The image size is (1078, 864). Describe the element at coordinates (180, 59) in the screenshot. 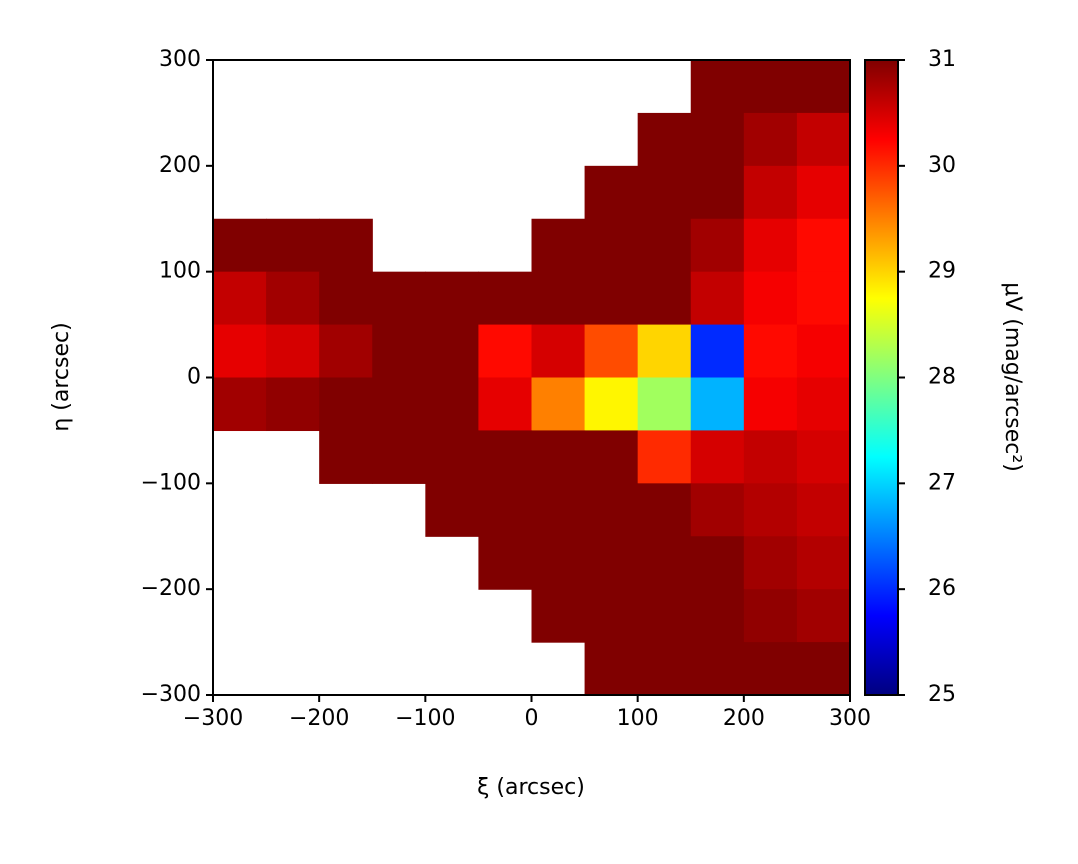

I see `y-tick-label: 300` at that location.